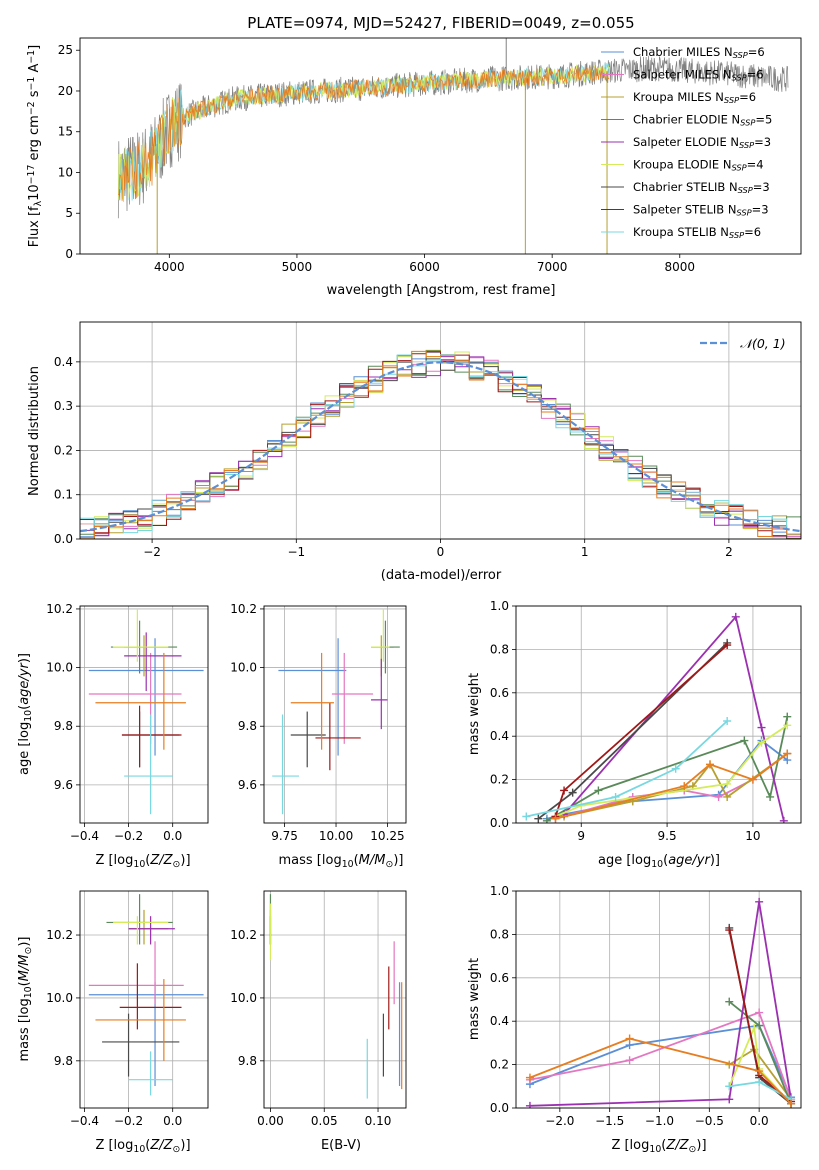 The image size is (819, 1170). Describe the element at coordinates (341, 1145) in the screenshot. I see `x-axis-label: E(B-V)` at that location.